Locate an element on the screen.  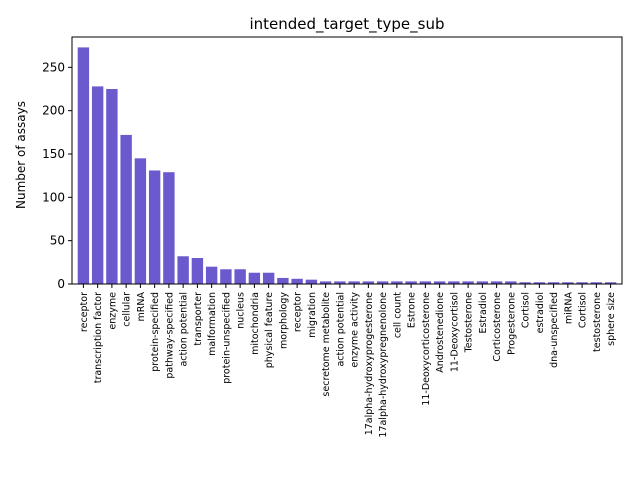
x-tick-label: enzyme is located at coordinates (112, 311).